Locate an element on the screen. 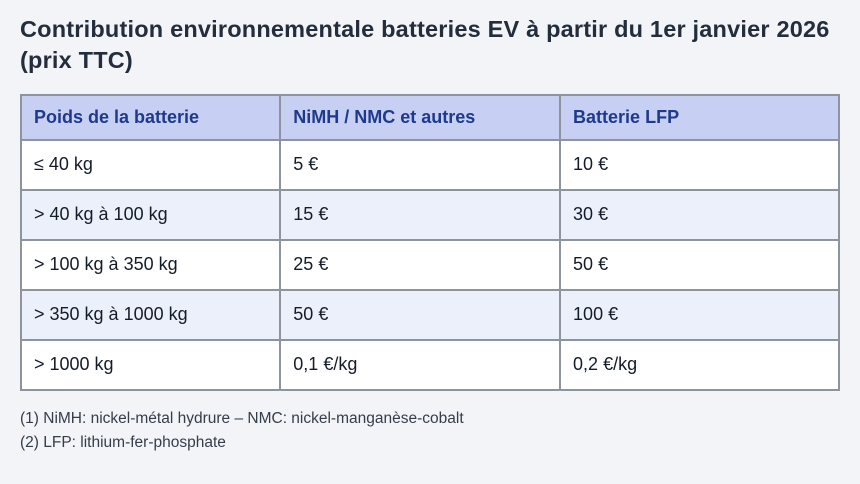 Image resolution: width=860 pixels, height=484 pixels. cell-lfp-price: 0,2 €/kg is located at coordinates (699, 364).